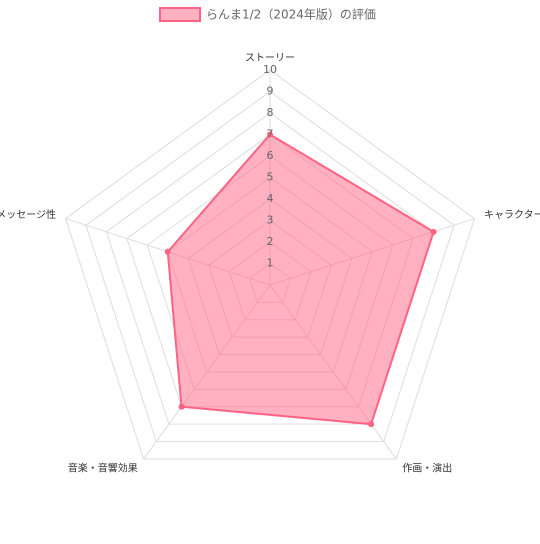  Describe the element at coordinates (270, 112) in the screenshot. I see `r-tick-label: 8` at that location.